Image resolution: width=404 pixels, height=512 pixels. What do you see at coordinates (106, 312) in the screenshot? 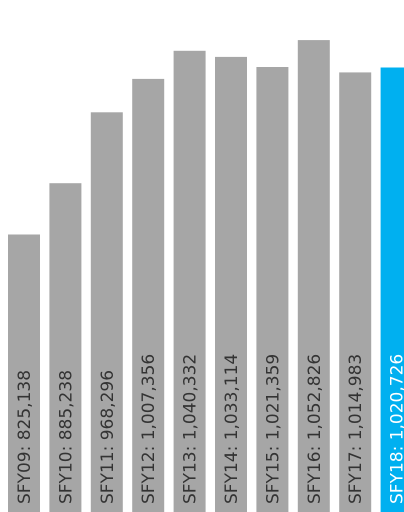
I see `bar-sfy11` at bounding box center [106, 312].